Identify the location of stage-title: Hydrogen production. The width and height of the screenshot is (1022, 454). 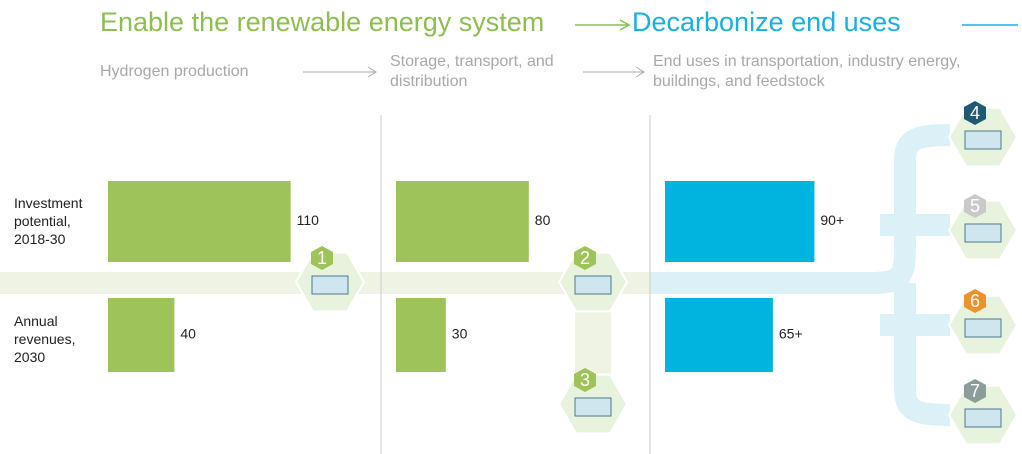
(174, 71).